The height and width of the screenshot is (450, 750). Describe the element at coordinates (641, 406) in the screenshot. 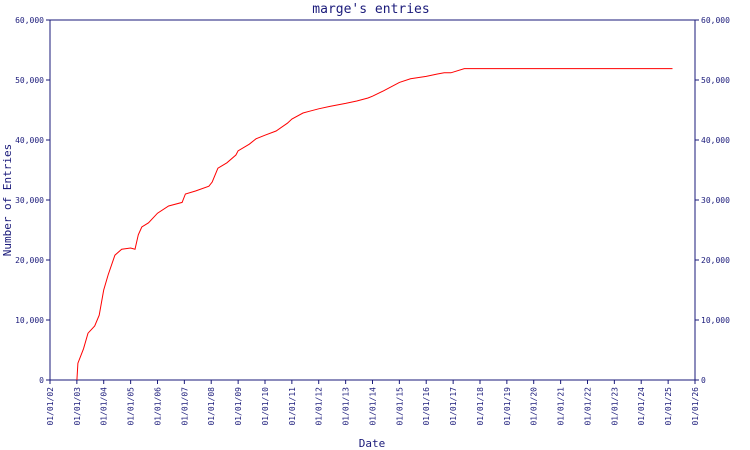

I see `x-tick-label: 01/01/24` at that location.